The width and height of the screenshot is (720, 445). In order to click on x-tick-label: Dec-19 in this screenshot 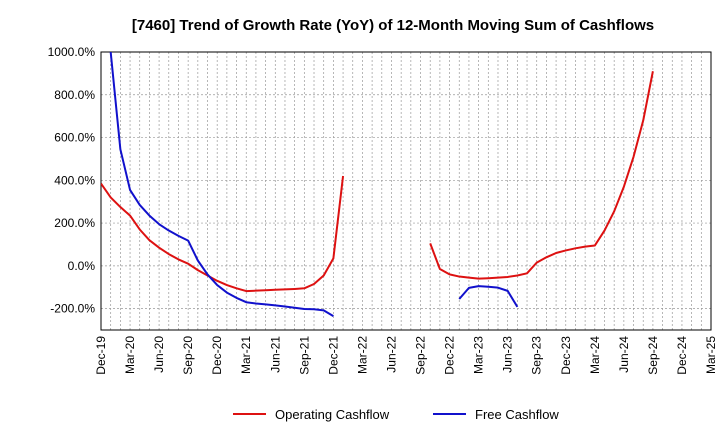, I will do `click(101, 355)`.